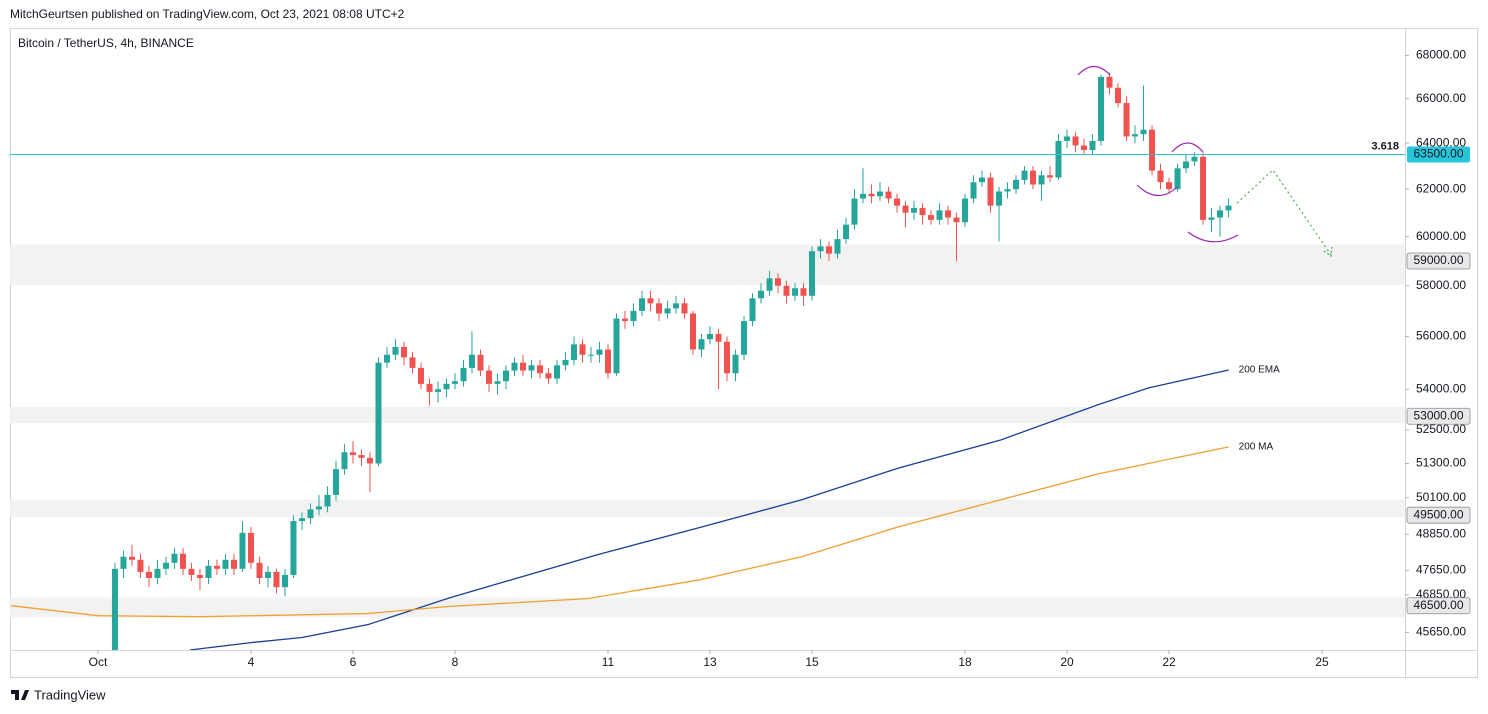  I want to click on drawings, so click(1205, 161).